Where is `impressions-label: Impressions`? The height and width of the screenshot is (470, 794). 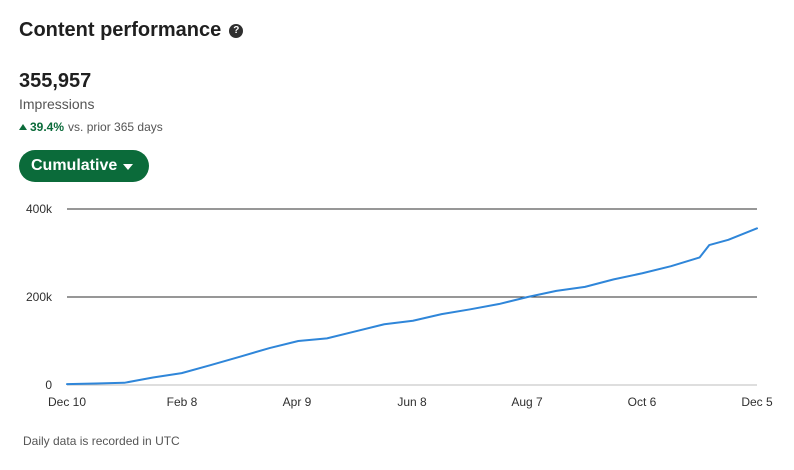 impressions-label: Impressions is located at coordinates (57, 104).